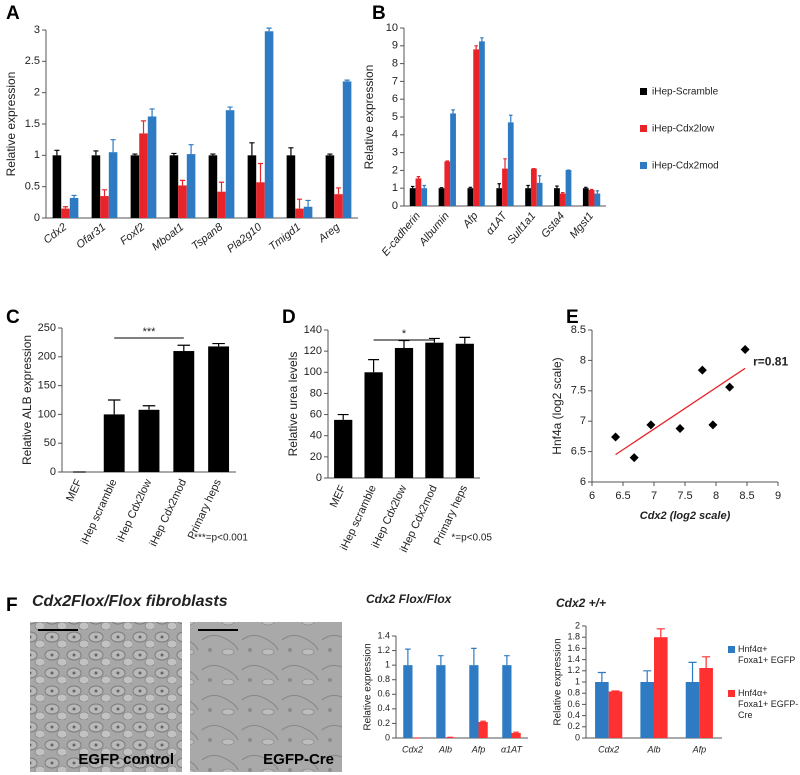 The width and height of the screenshot is (800, 775). What do you see at coordinates (383, 650) in the screenshot?
I see `y-tick-label: 1.2` at bounding box center [383, 650].